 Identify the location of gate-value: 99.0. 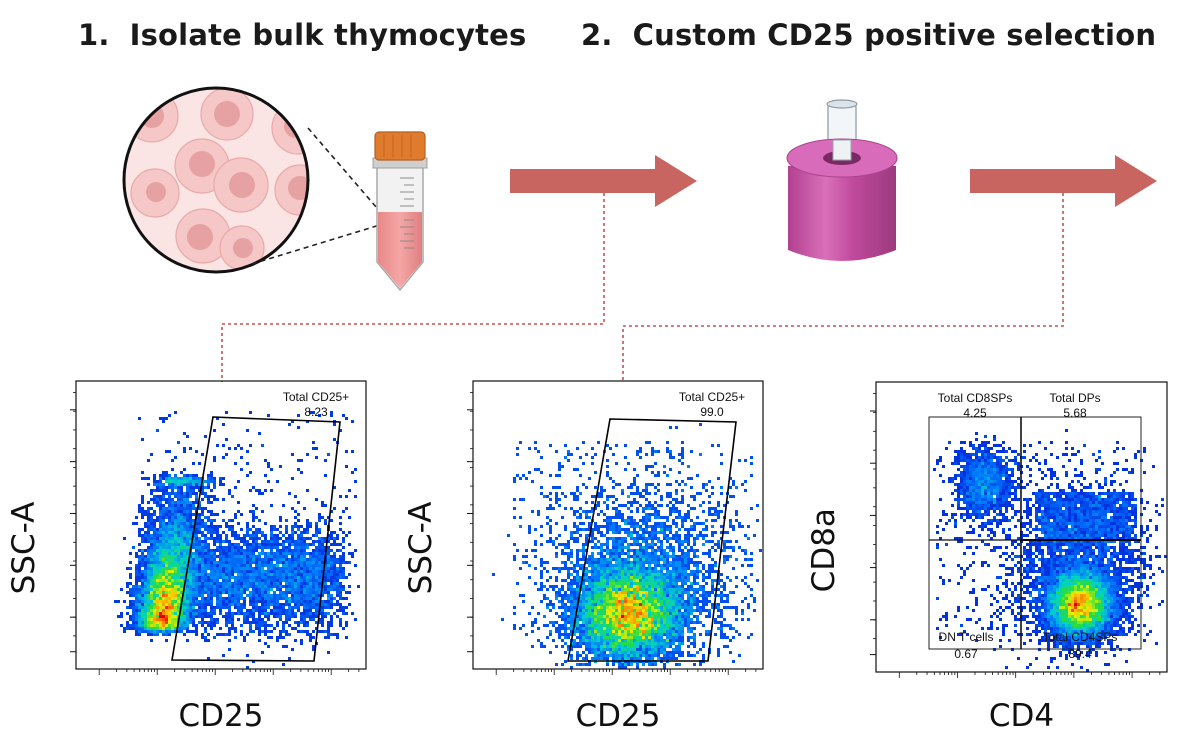
(712, 412).